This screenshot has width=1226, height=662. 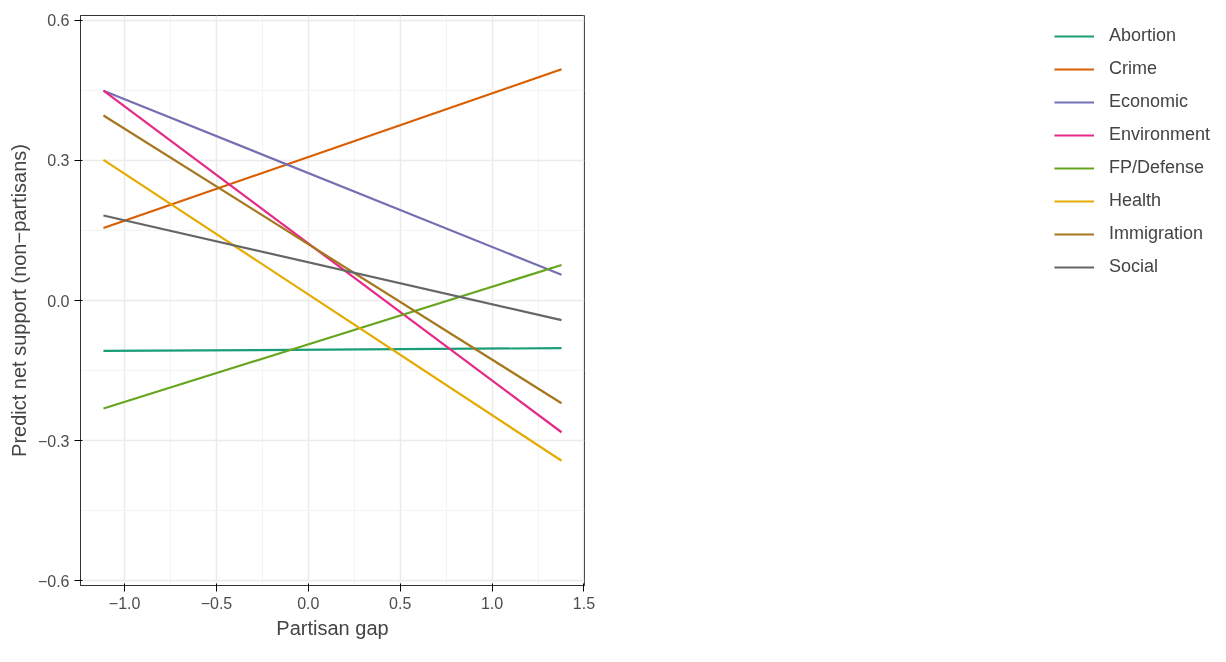 What do you see at coordinates (1142, 35) in the screenshot?
I see `legend-label: Abortion` at bounding box center [1142, 35].